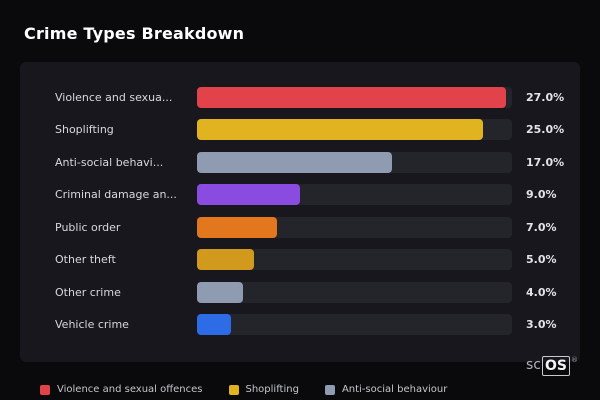 The image size is (600, 400). I want to click on legend-item: Anti-social behaviour, so click(386, 389).